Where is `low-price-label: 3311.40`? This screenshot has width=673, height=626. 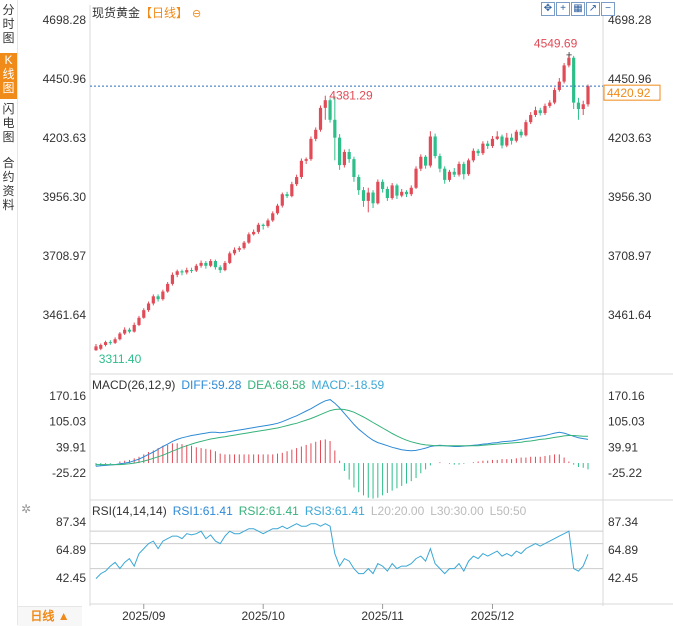 low-price-label: 3311.40 is located at coordinates (120, 359).